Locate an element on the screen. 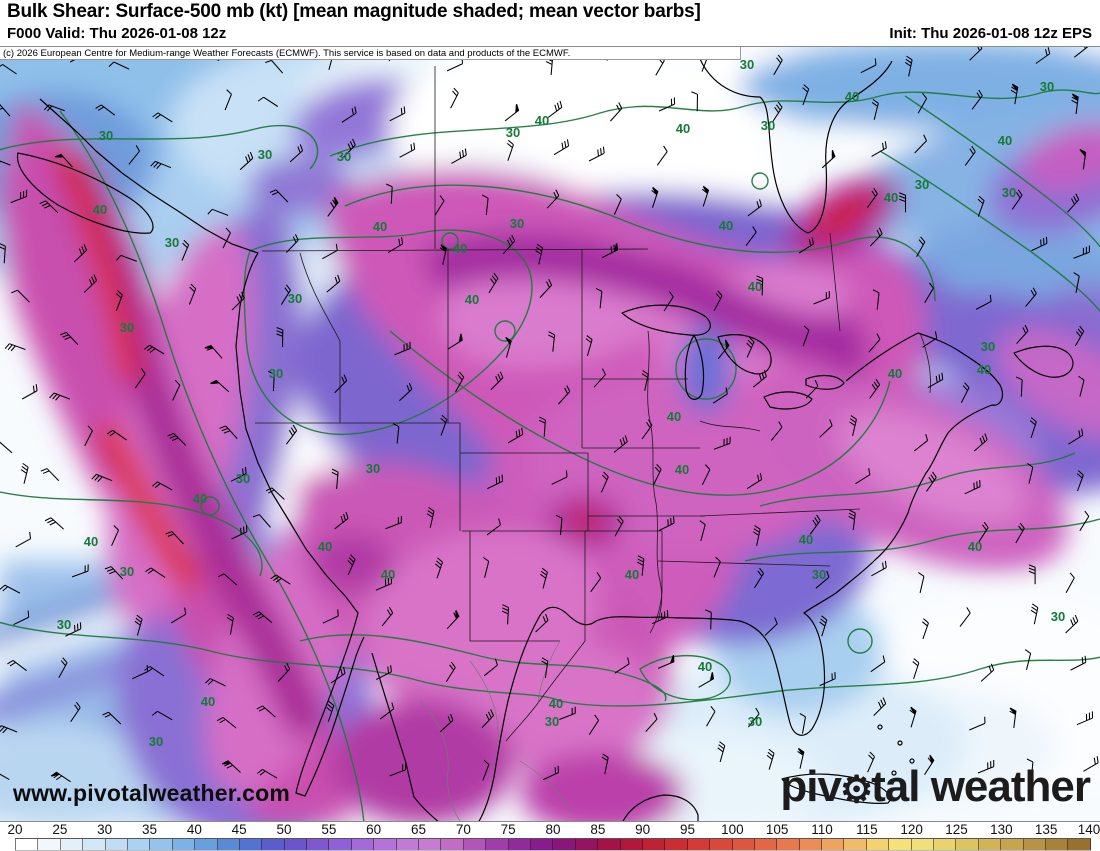  color-scale-tick-label: 55 is located at coordinates (329, 829).